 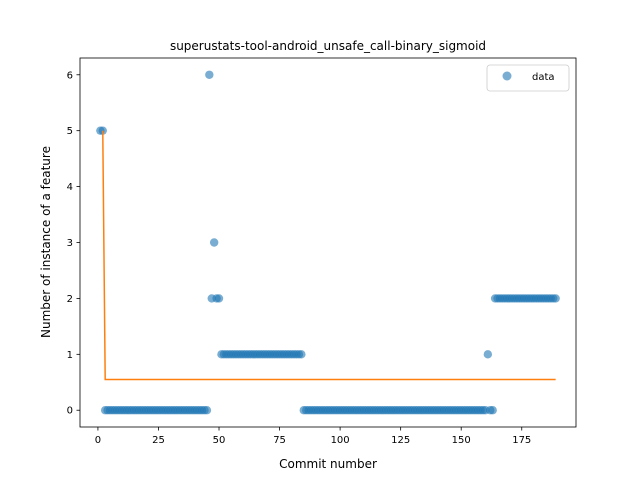 I want to click on legend: data, so click(x=528, y=78).